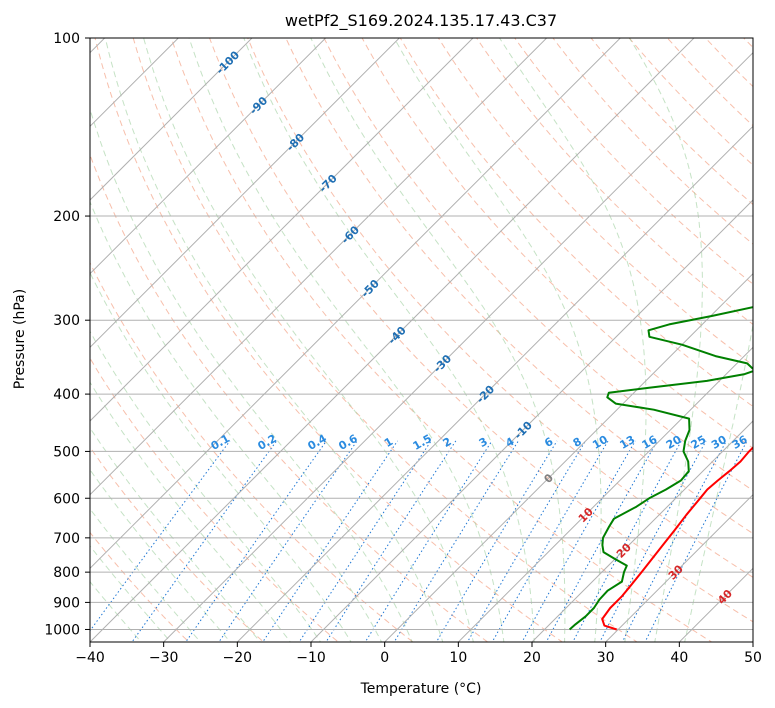 The height and width of the screenshot is (708, 775). What do you see at coordinates (66, 499) in the screenshot?
I see `y-tick-label: 600` at bounding box center [66, 499].